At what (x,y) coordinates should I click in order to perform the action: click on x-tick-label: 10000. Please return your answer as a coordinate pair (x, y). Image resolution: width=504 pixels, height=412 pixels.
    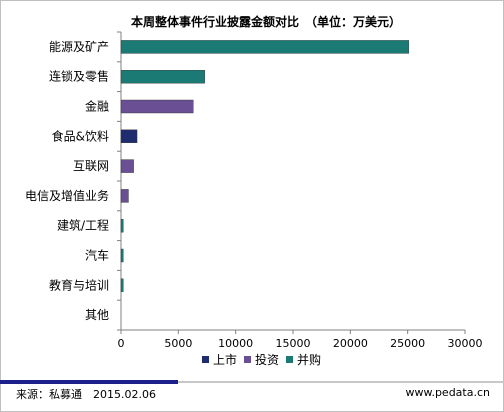
    Looking at the image, I should click on (235, 343).